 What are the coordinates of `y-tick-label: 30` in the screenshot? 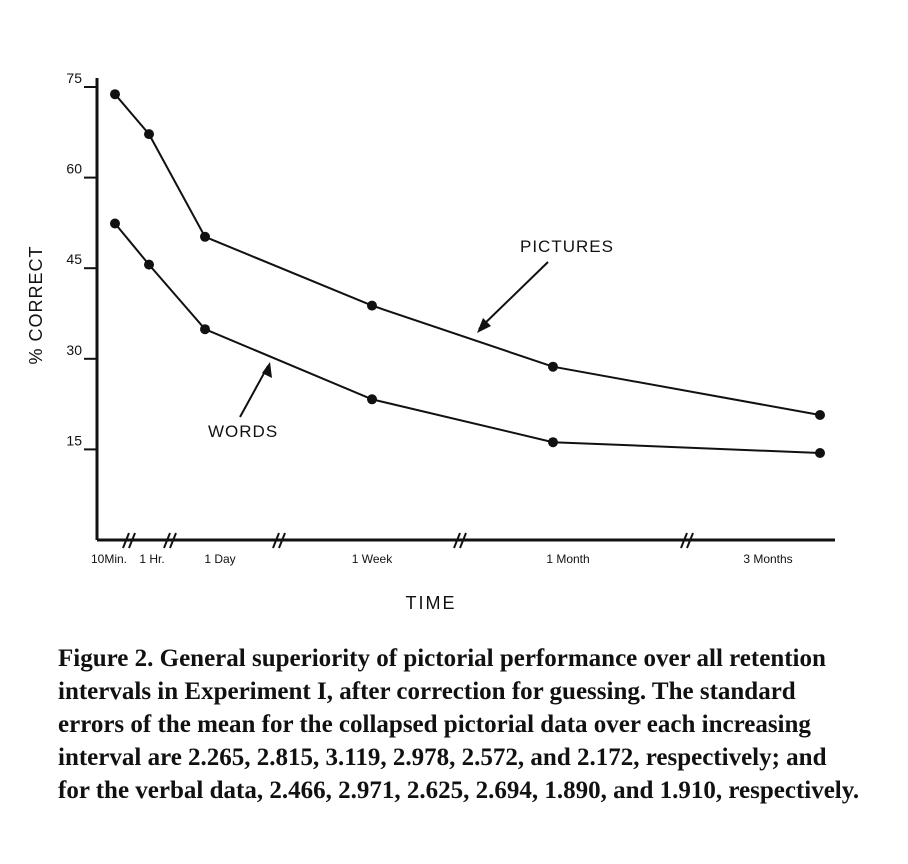 It's located at (74, 350).